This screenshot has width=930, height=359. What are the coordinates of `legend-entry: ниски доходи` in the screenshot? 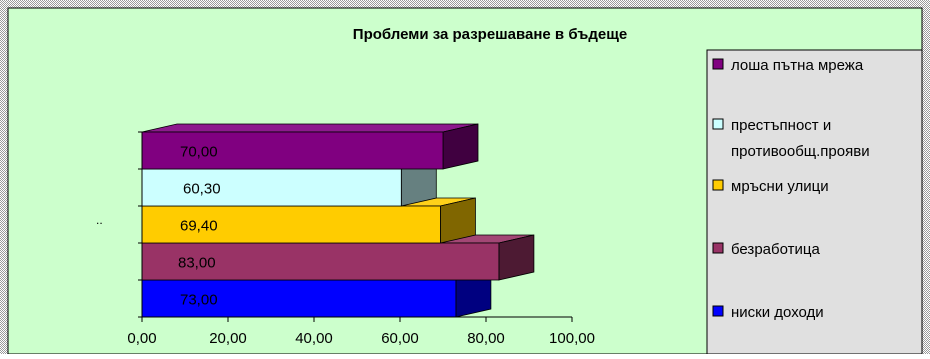 It's located at (768, 312).